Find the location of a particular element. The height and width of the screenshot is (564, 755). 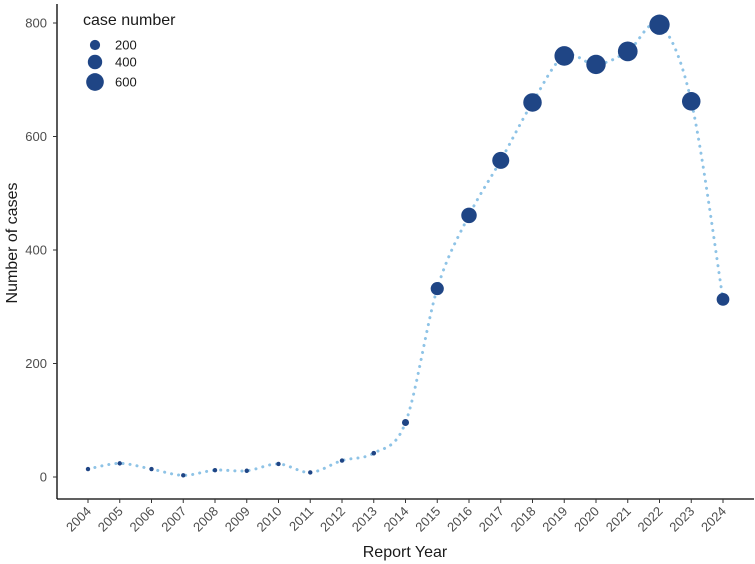

data-point-2009 is located at coordinates (246, 470).